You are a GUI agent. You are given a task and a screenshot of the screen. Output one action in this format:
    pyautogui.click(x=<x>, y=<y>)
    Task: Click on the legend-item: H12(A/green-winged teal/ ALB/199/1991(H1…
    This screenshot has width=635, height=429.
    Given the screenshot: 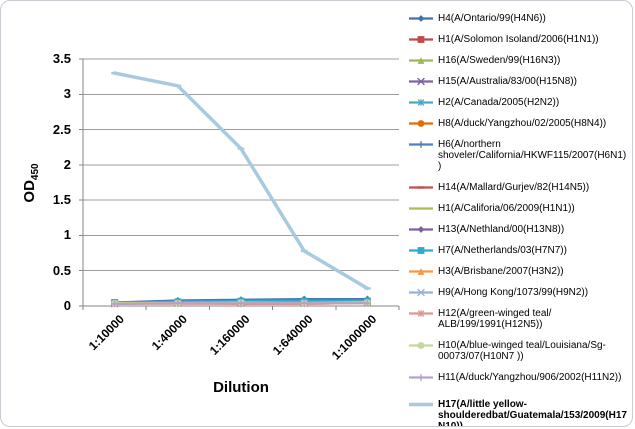 What is the action you would take?
    pyautogui.click(x=518, y=319)
    